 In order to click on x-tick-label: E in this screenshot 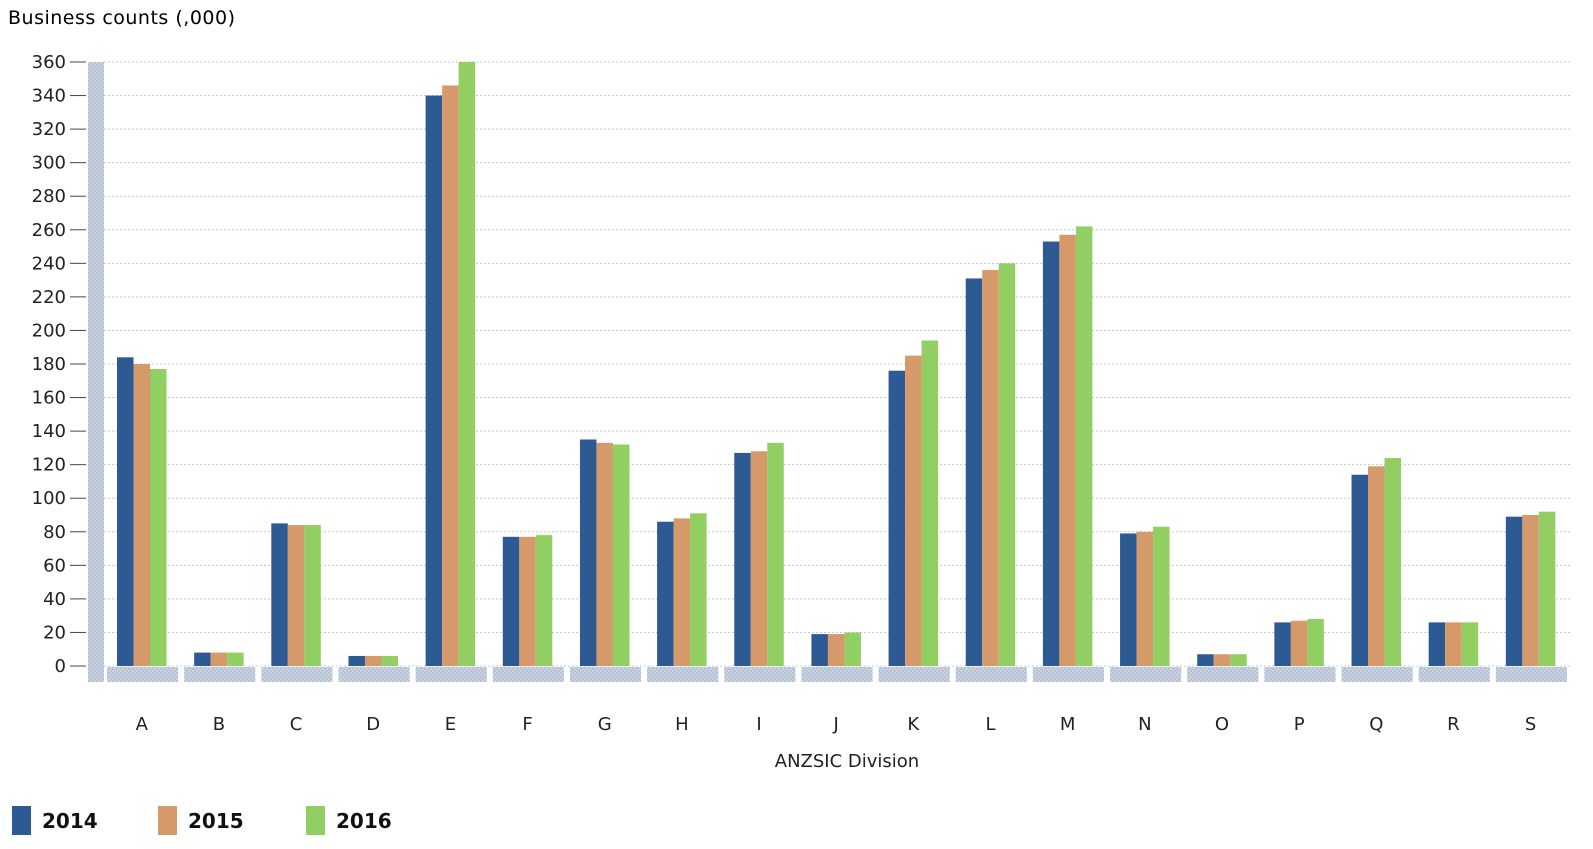, I will do `click(450, 724)`.